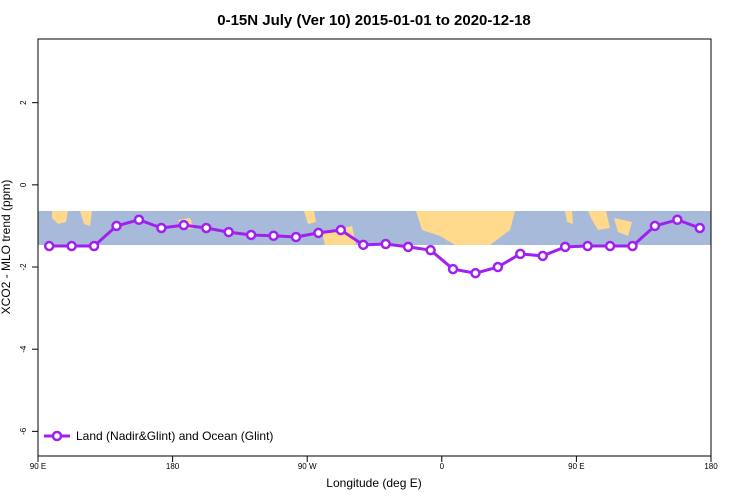  Describe the element at coordinates (6, 247) in the screenshot. I see `y-axis-label: XCO2 - MLO trend (ppm)` at that location.